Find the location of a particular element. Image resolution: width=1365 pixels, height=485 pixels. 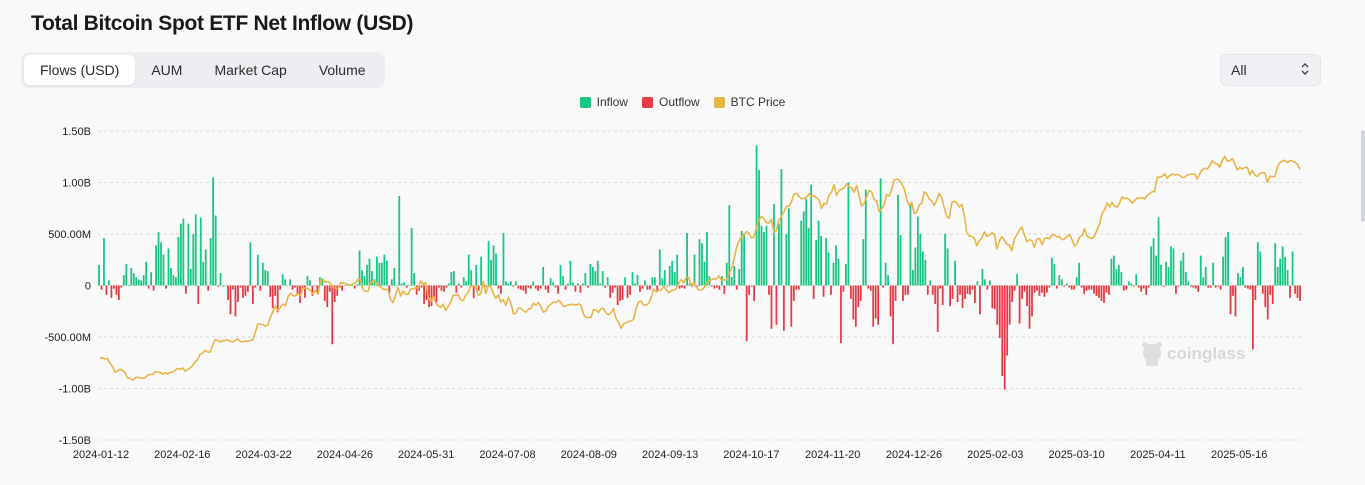

legend-item-outflow: Outflow is located at coordinates (670, 102).